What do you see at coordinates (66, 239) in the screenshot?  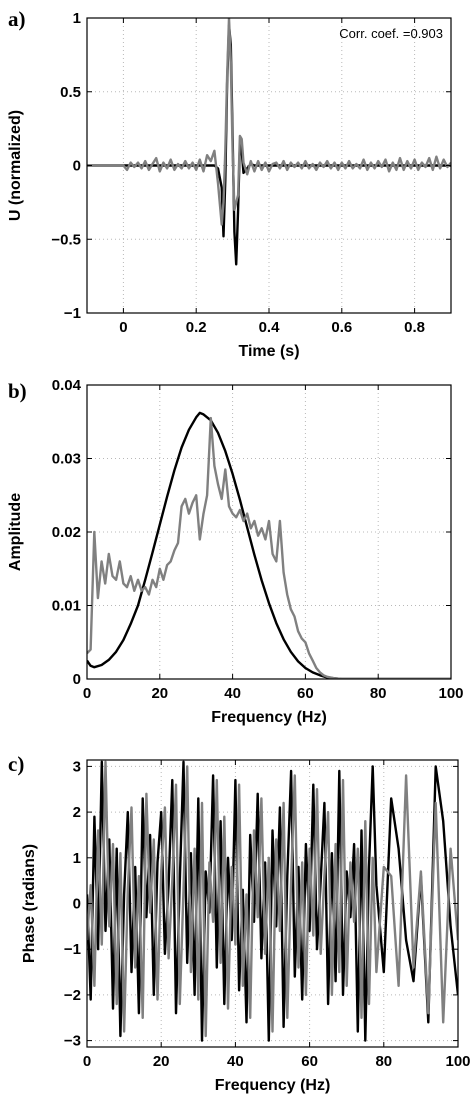 I see `y-tick-label: −0.5` at bounding box center [66, 239].